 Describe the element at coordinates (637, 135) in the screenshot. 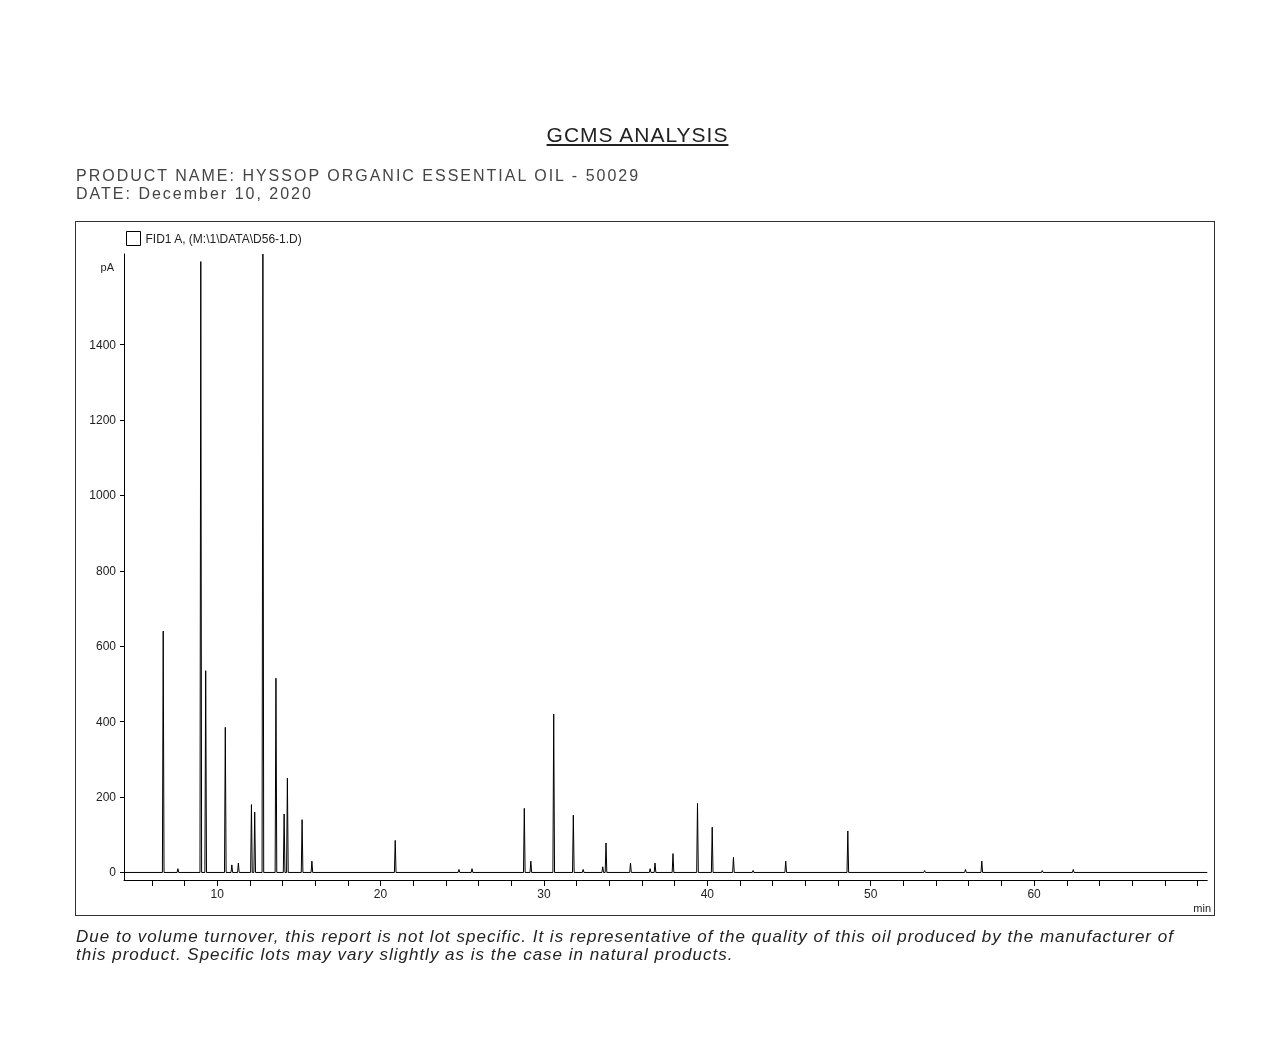

I see `chart-title: GCMS ANALYSIS` at that location.